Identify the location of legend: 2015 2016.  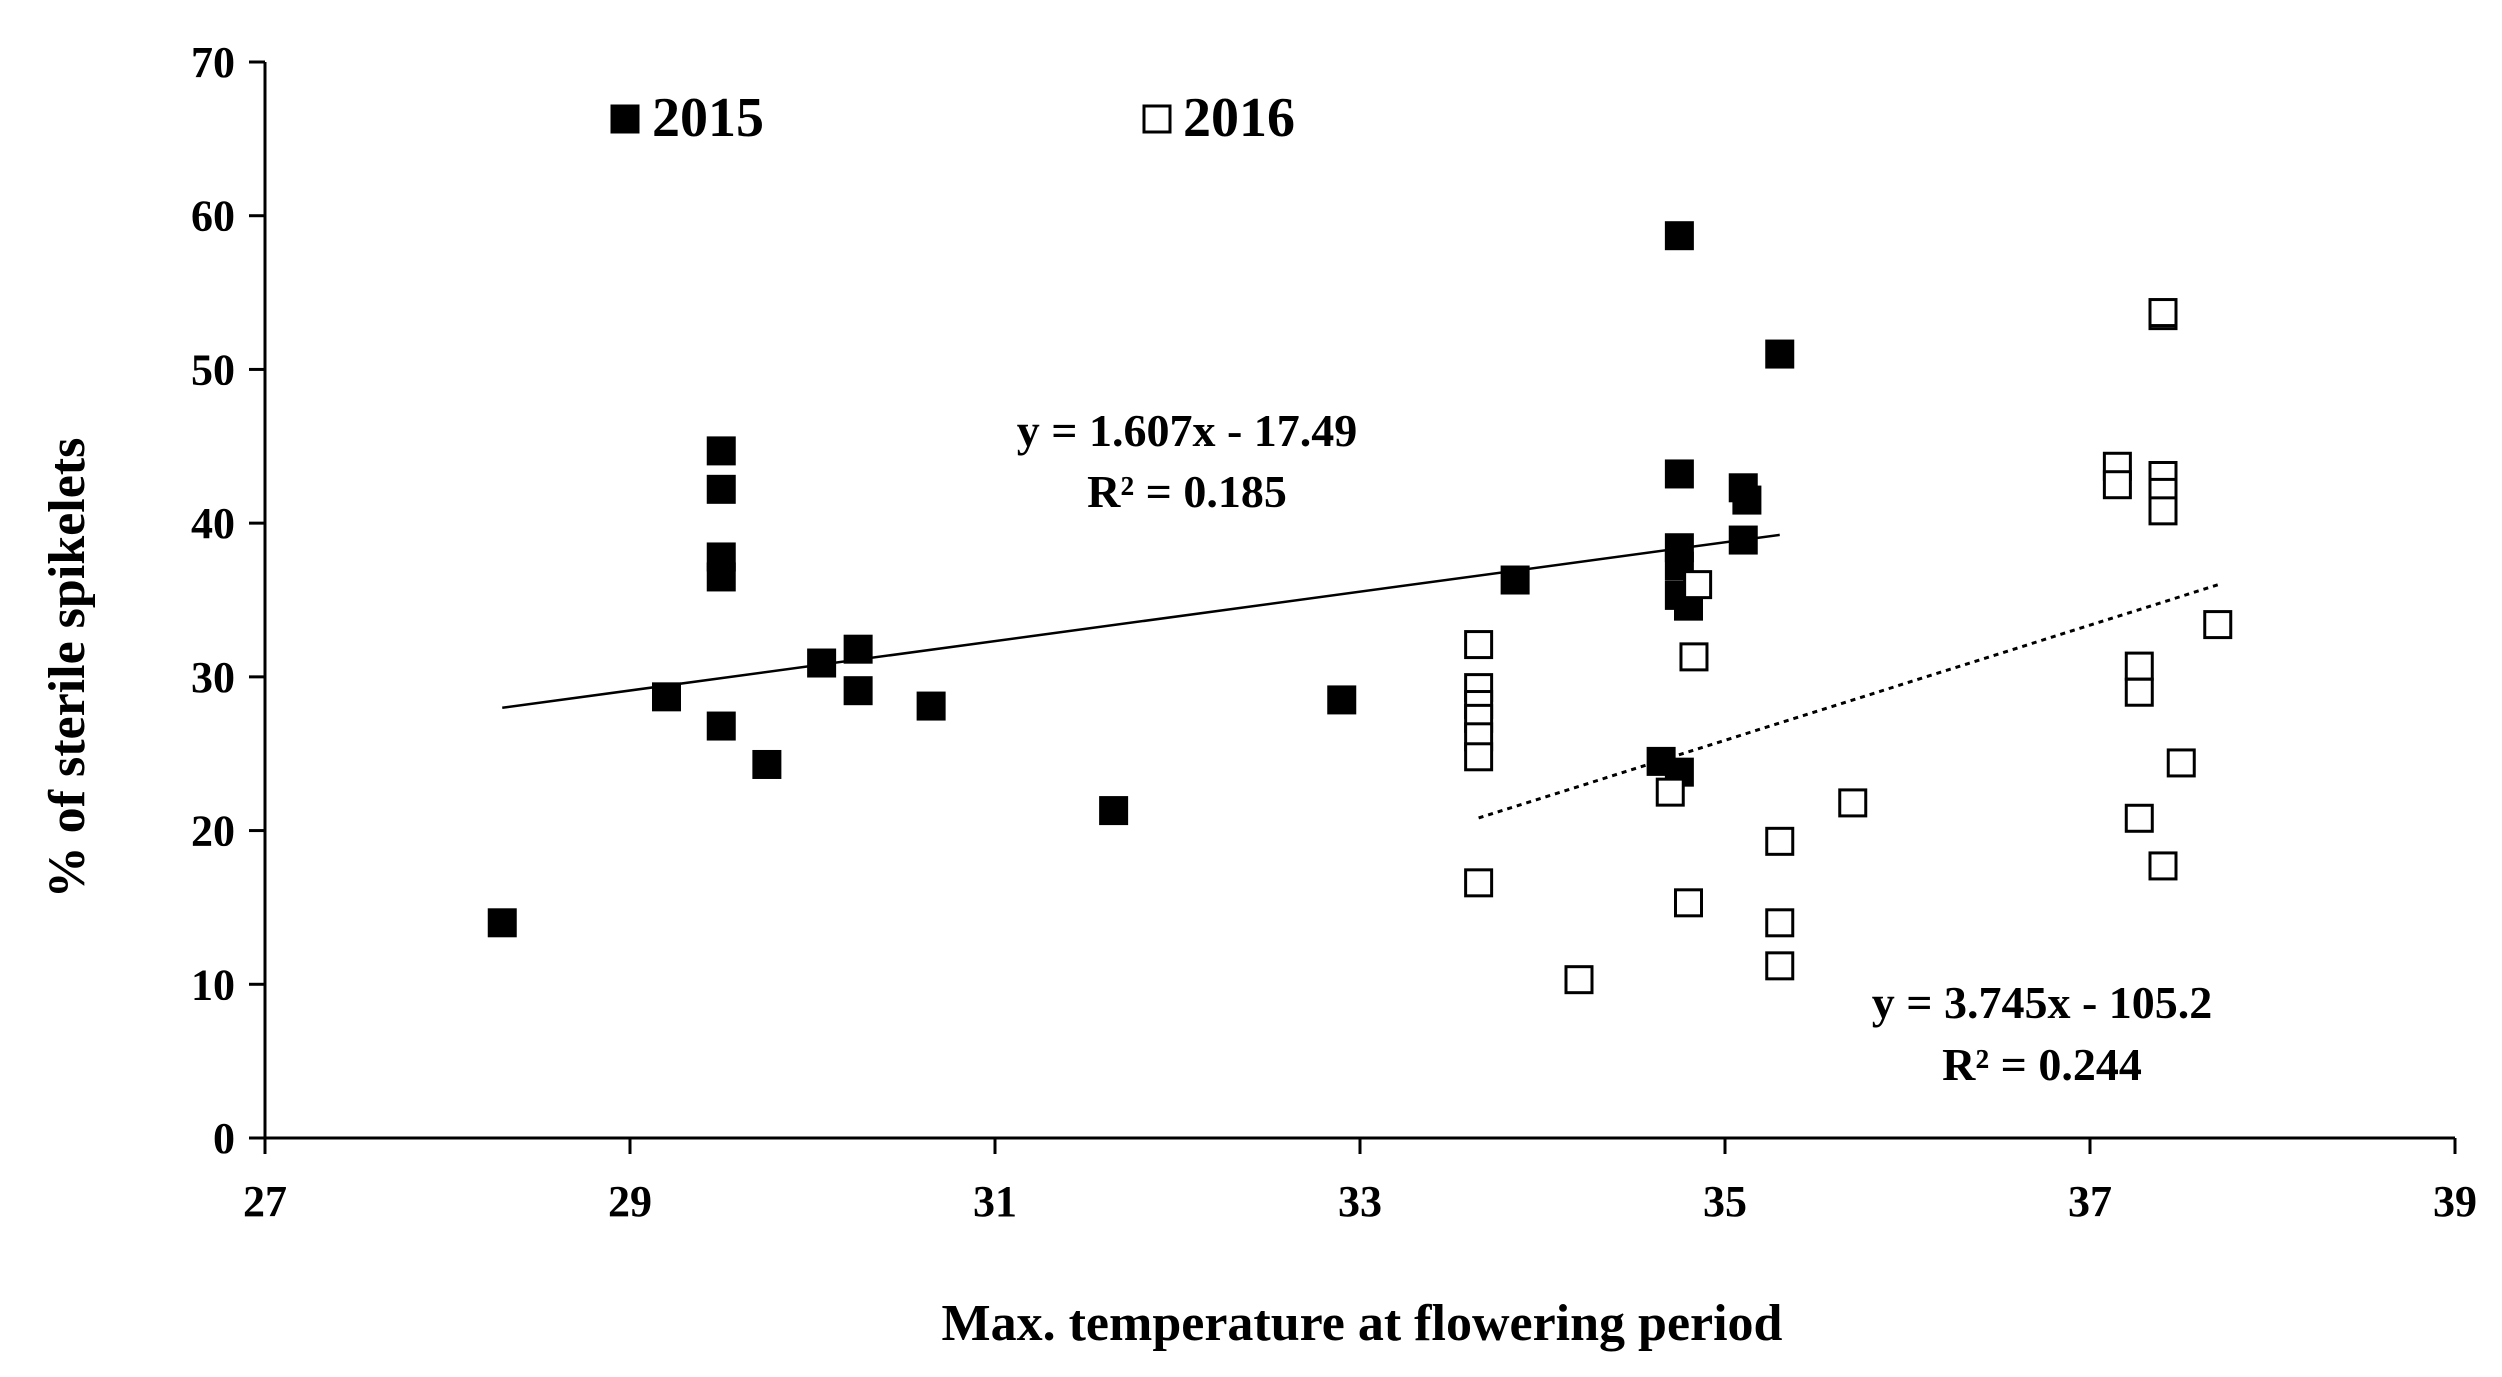
(952, 118).